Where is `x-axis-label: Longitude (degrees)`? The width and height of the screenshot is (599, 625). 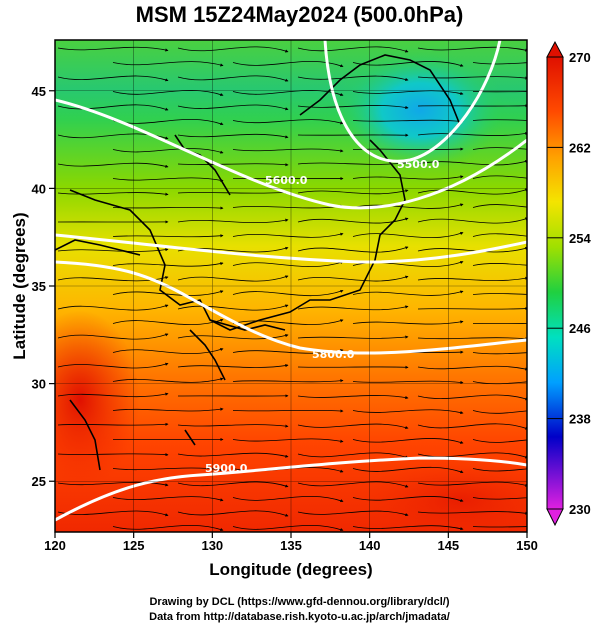 x-axis-label: Longitude (degrees) is located at coordinates (291, 569).